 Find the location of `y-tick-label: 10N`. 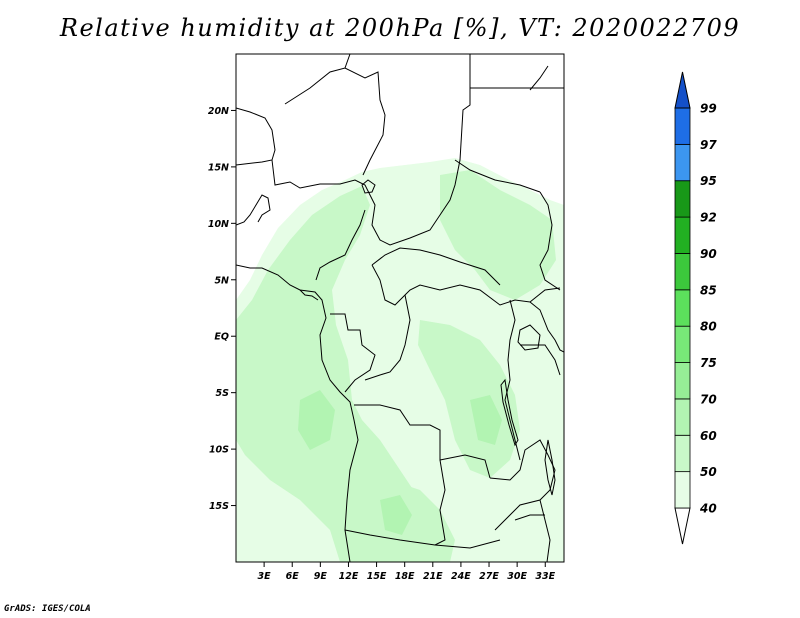

y-tick-label: 10N is located at coordinates (218, 224).